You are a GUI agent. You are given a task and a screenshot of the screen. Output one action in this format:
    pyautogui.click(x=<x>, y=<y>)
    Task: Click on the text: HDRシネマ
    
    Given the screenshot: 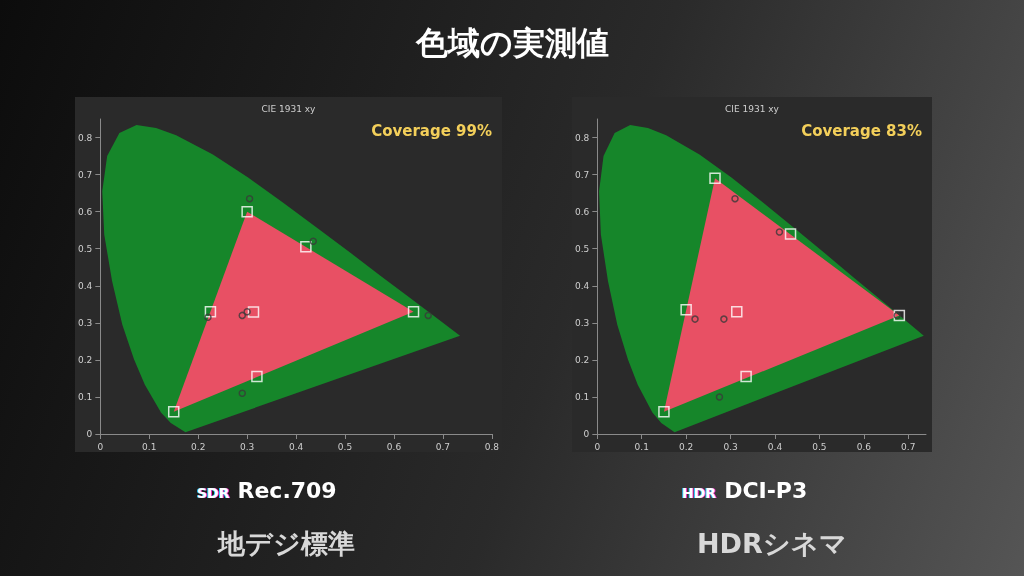 What is the action you would take?
    pyautogui.click(x=772, y=544)
    